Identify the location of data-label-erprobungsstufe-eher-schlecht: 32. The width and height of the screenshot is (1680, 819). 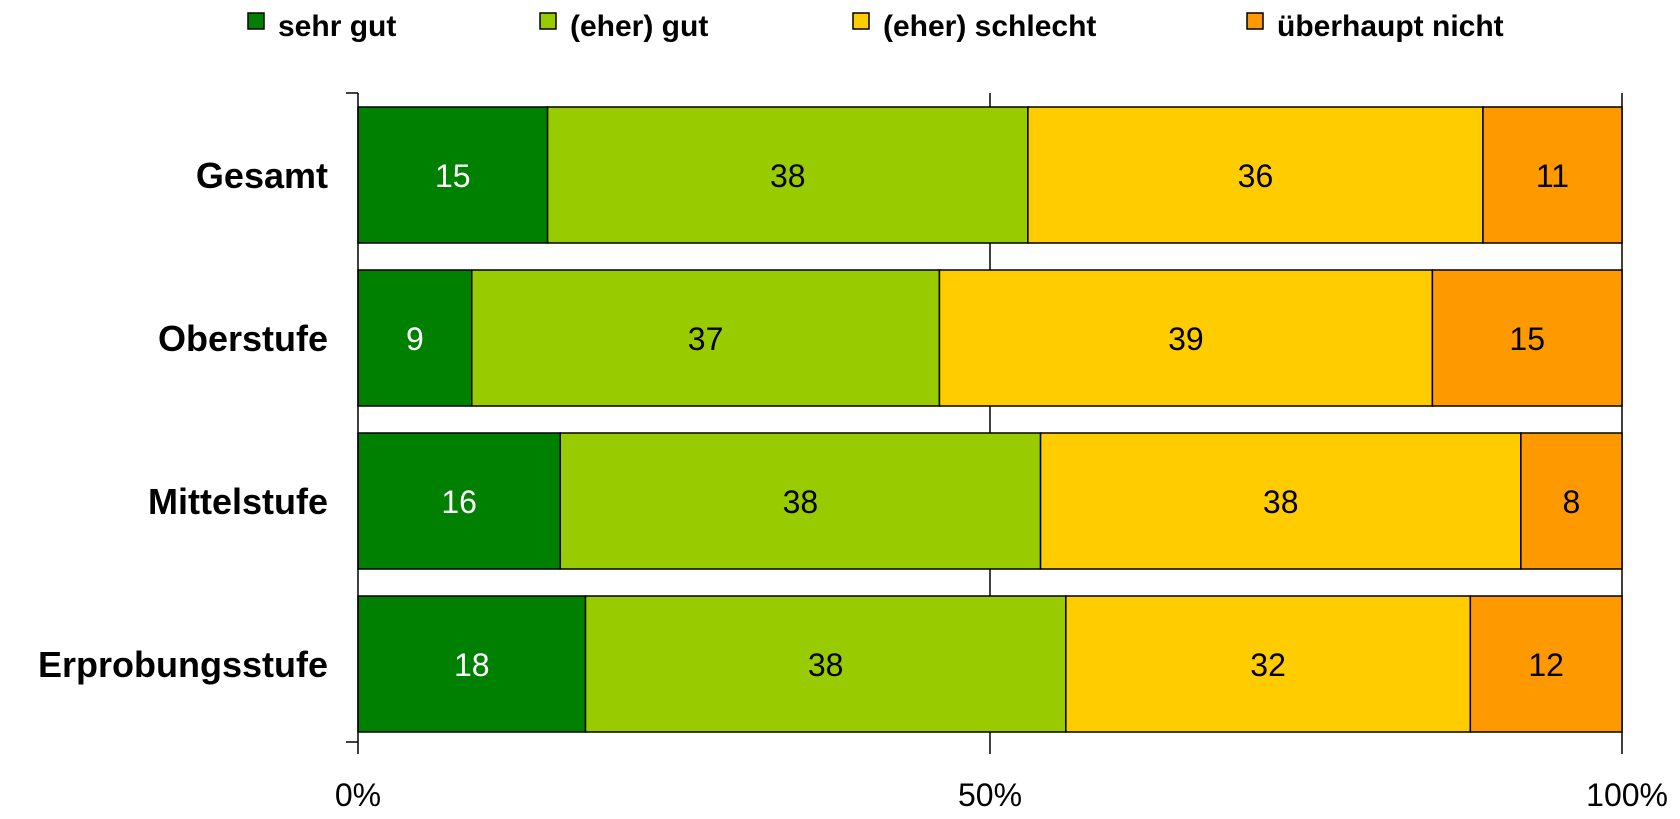
(1268, 665).